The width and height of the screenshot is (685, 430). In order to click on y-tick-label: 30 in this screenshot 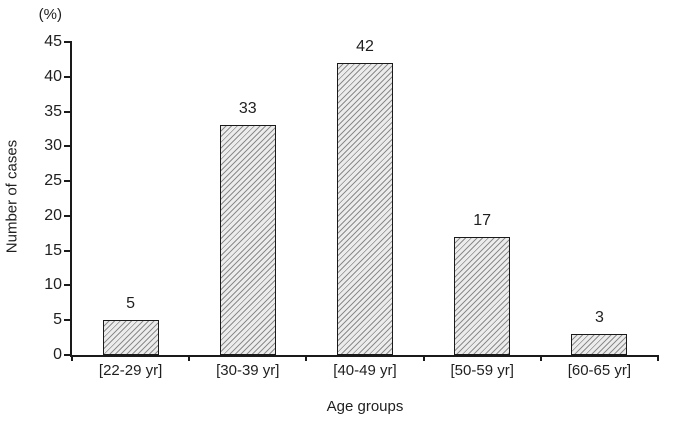, I will do `click(53, 146)`.